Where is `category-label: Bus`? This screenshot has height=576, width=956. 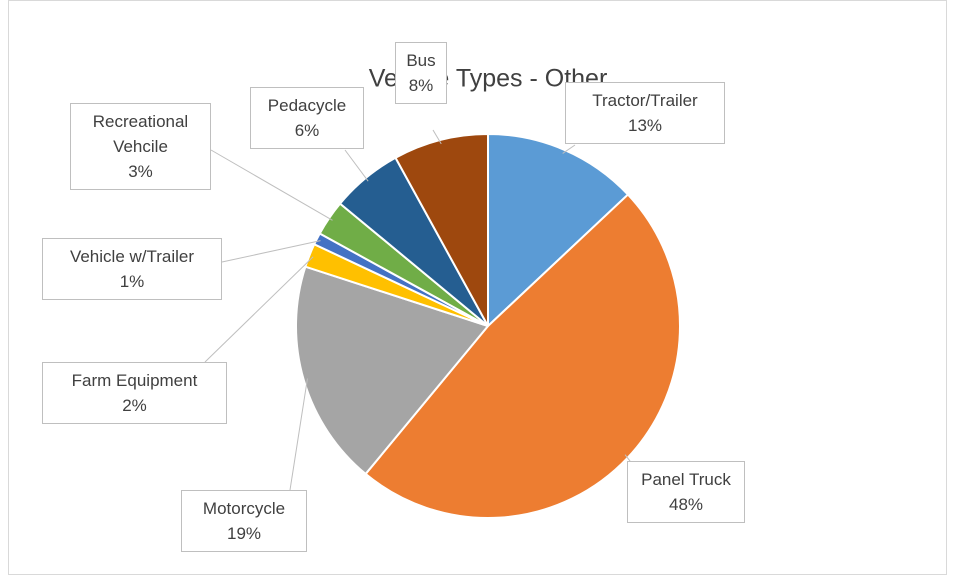 category-label: Bus is located at coordinates (421, 60).